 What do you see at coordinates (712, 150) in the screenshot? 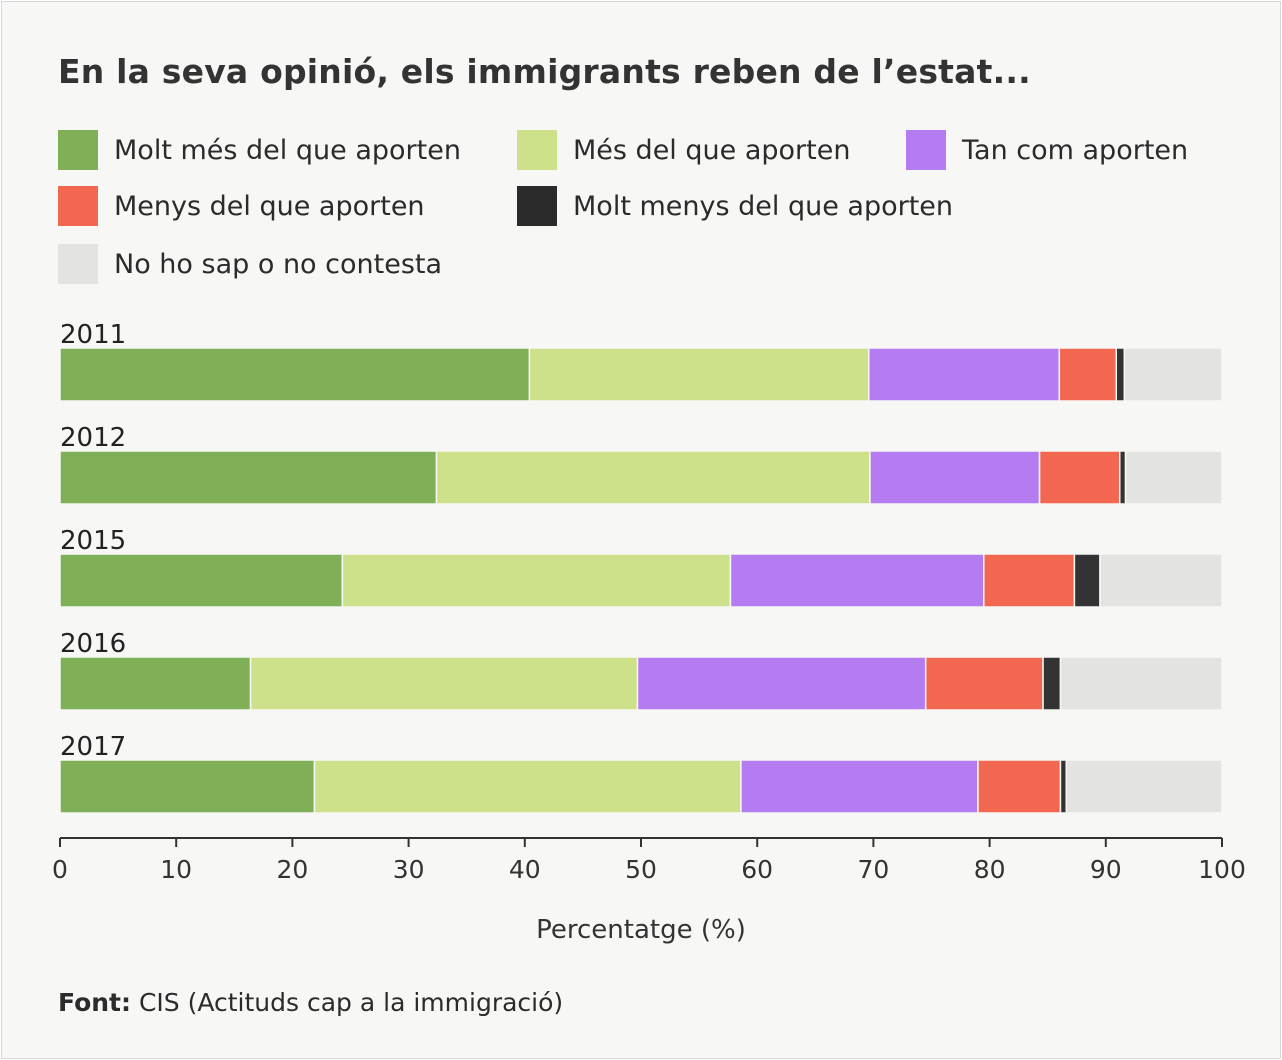
I see `legend-label: Més del que aporten` at bounding box center [712, 150].